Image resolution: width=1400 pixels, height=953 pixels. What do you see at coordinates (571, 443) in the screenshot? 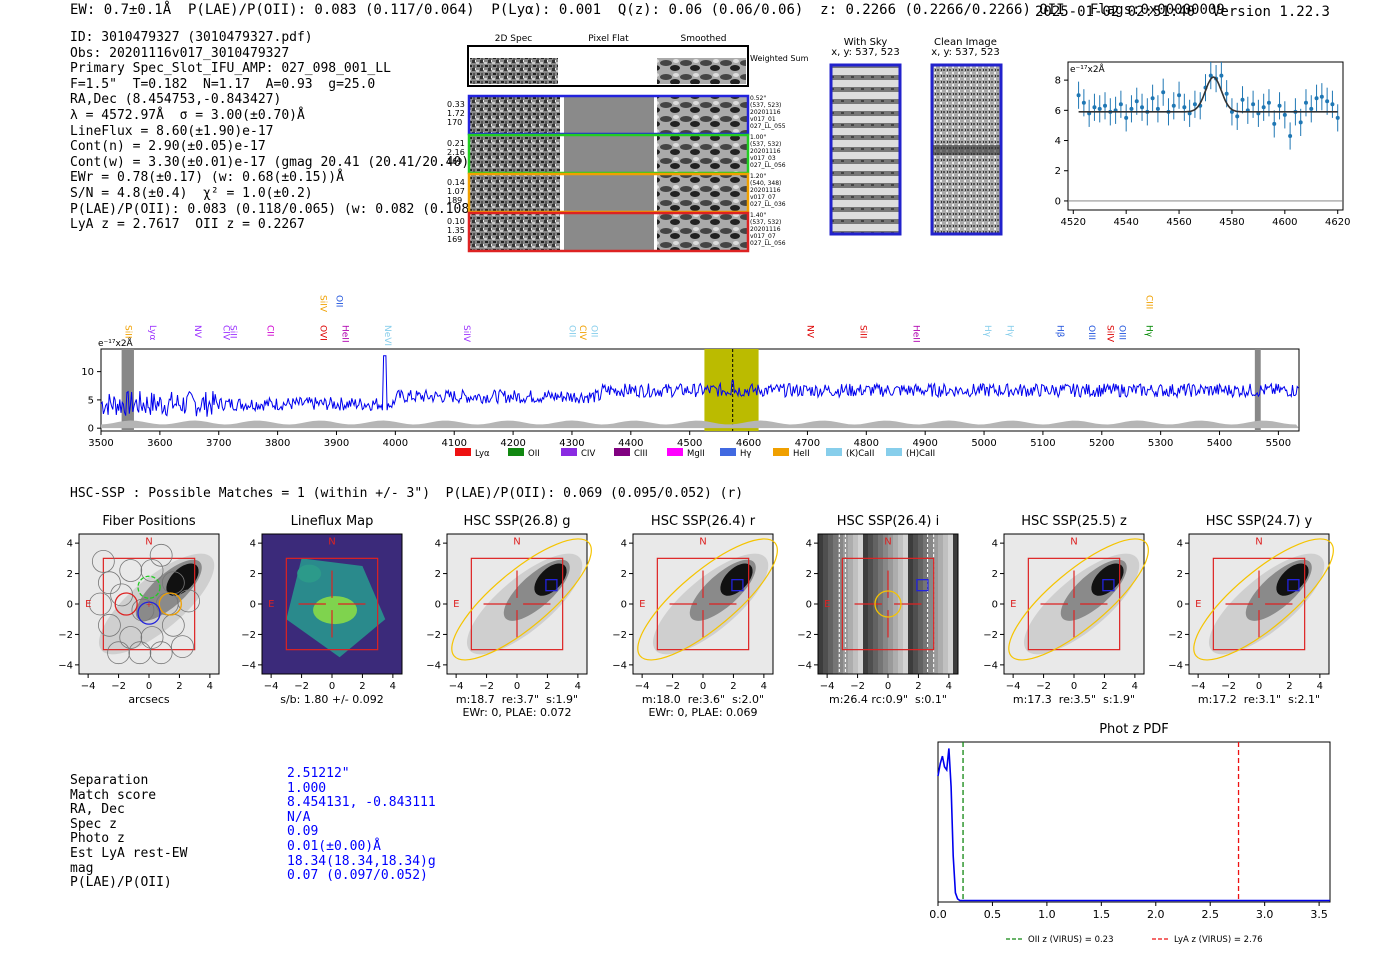
I see `x-tick-label: 4300` at bounding box center [571, 443].